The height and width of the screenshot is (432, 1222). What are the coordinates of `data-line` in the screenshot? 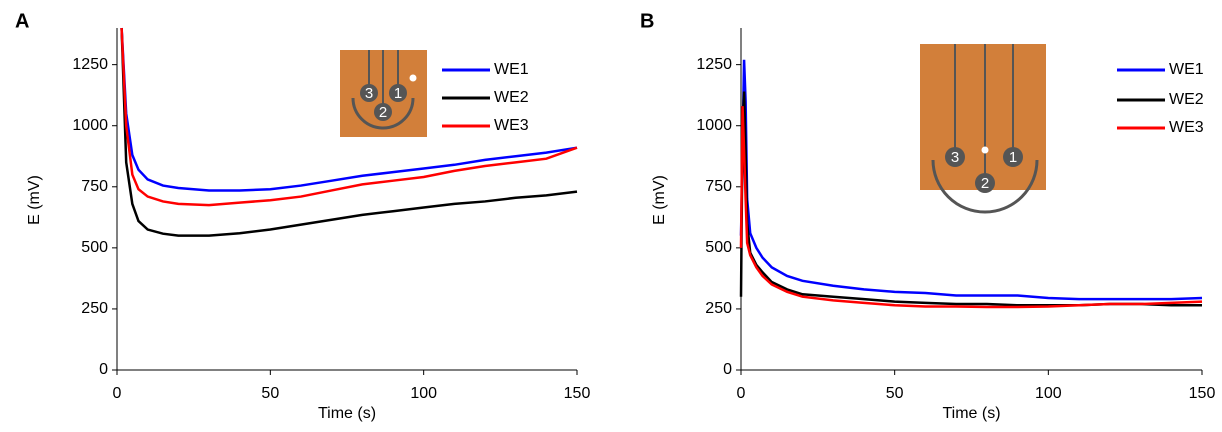 It's located at (349, 109).